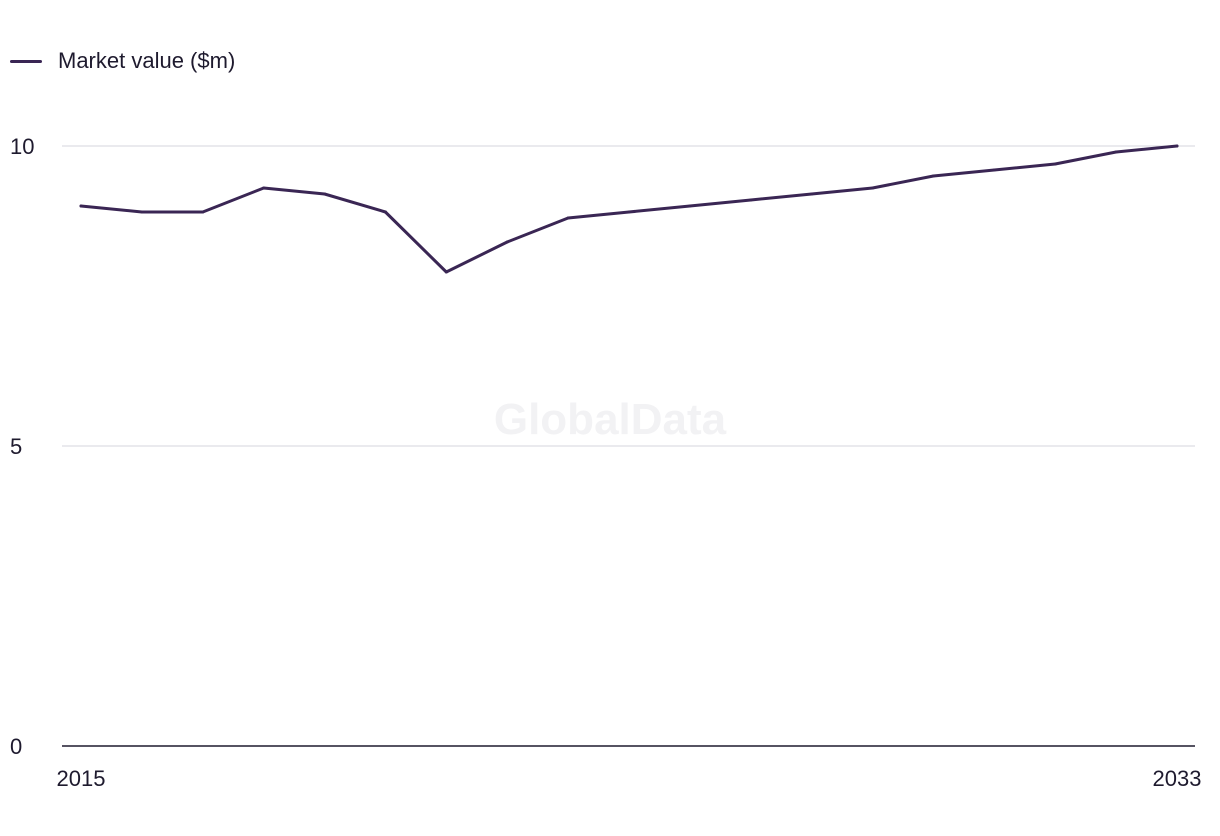 Image resolution: width=1220 pixels, height=836 pixels. I want to click on legend-label-market-value: Market value ($m), so click(147, 60).